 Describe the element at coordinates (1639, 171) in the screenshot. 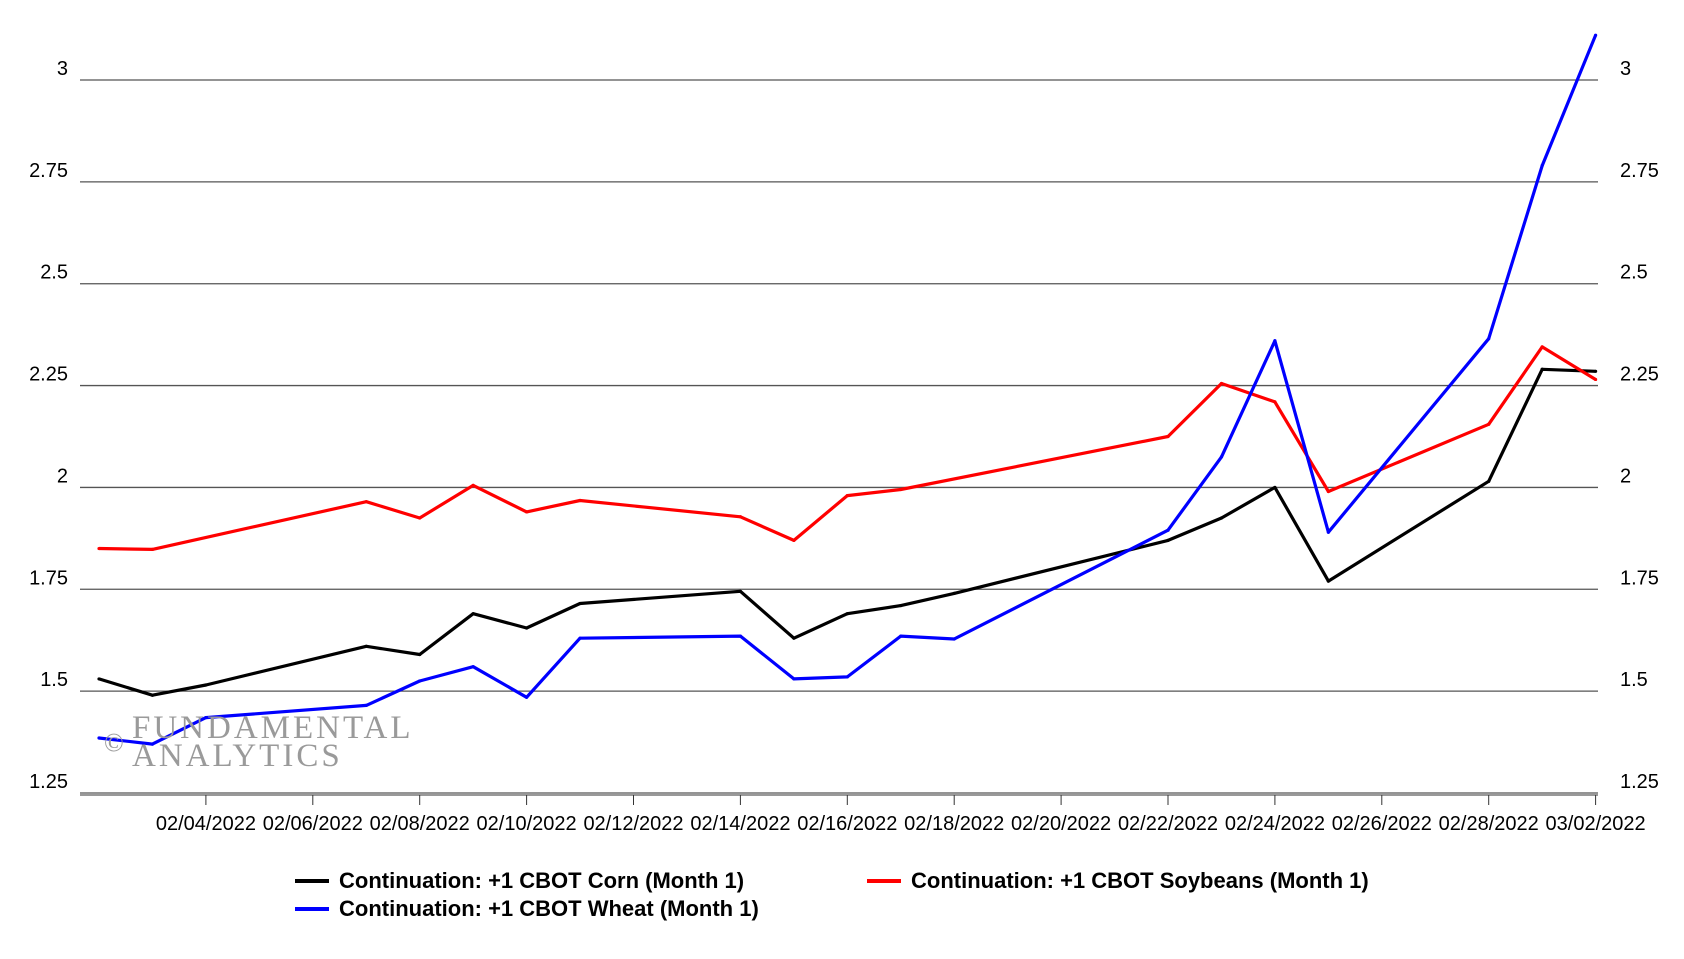

I see `y-tick-label-right: 2.75` at that location.